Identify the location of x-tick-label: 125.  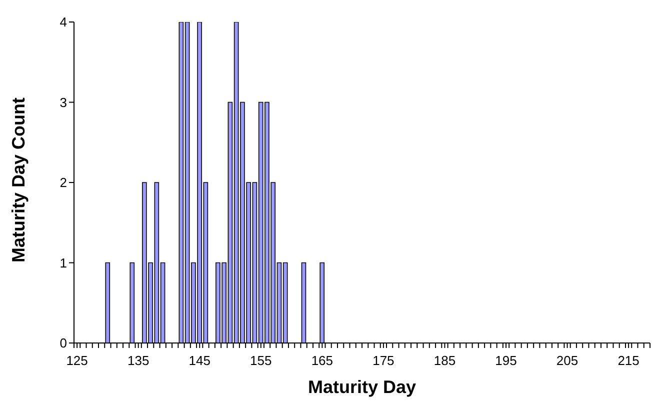
(77, 360).